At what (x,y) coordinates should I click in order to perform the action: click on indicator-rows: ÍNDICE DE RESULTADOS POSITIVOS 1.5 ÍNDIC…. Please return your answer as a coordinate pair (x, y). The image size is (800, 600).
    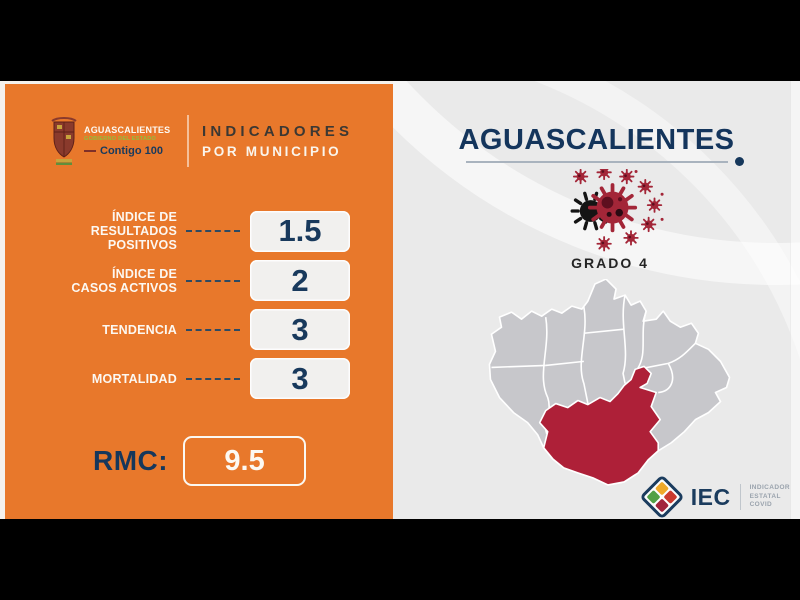
    Looking at the image, I should click on (184, 308).